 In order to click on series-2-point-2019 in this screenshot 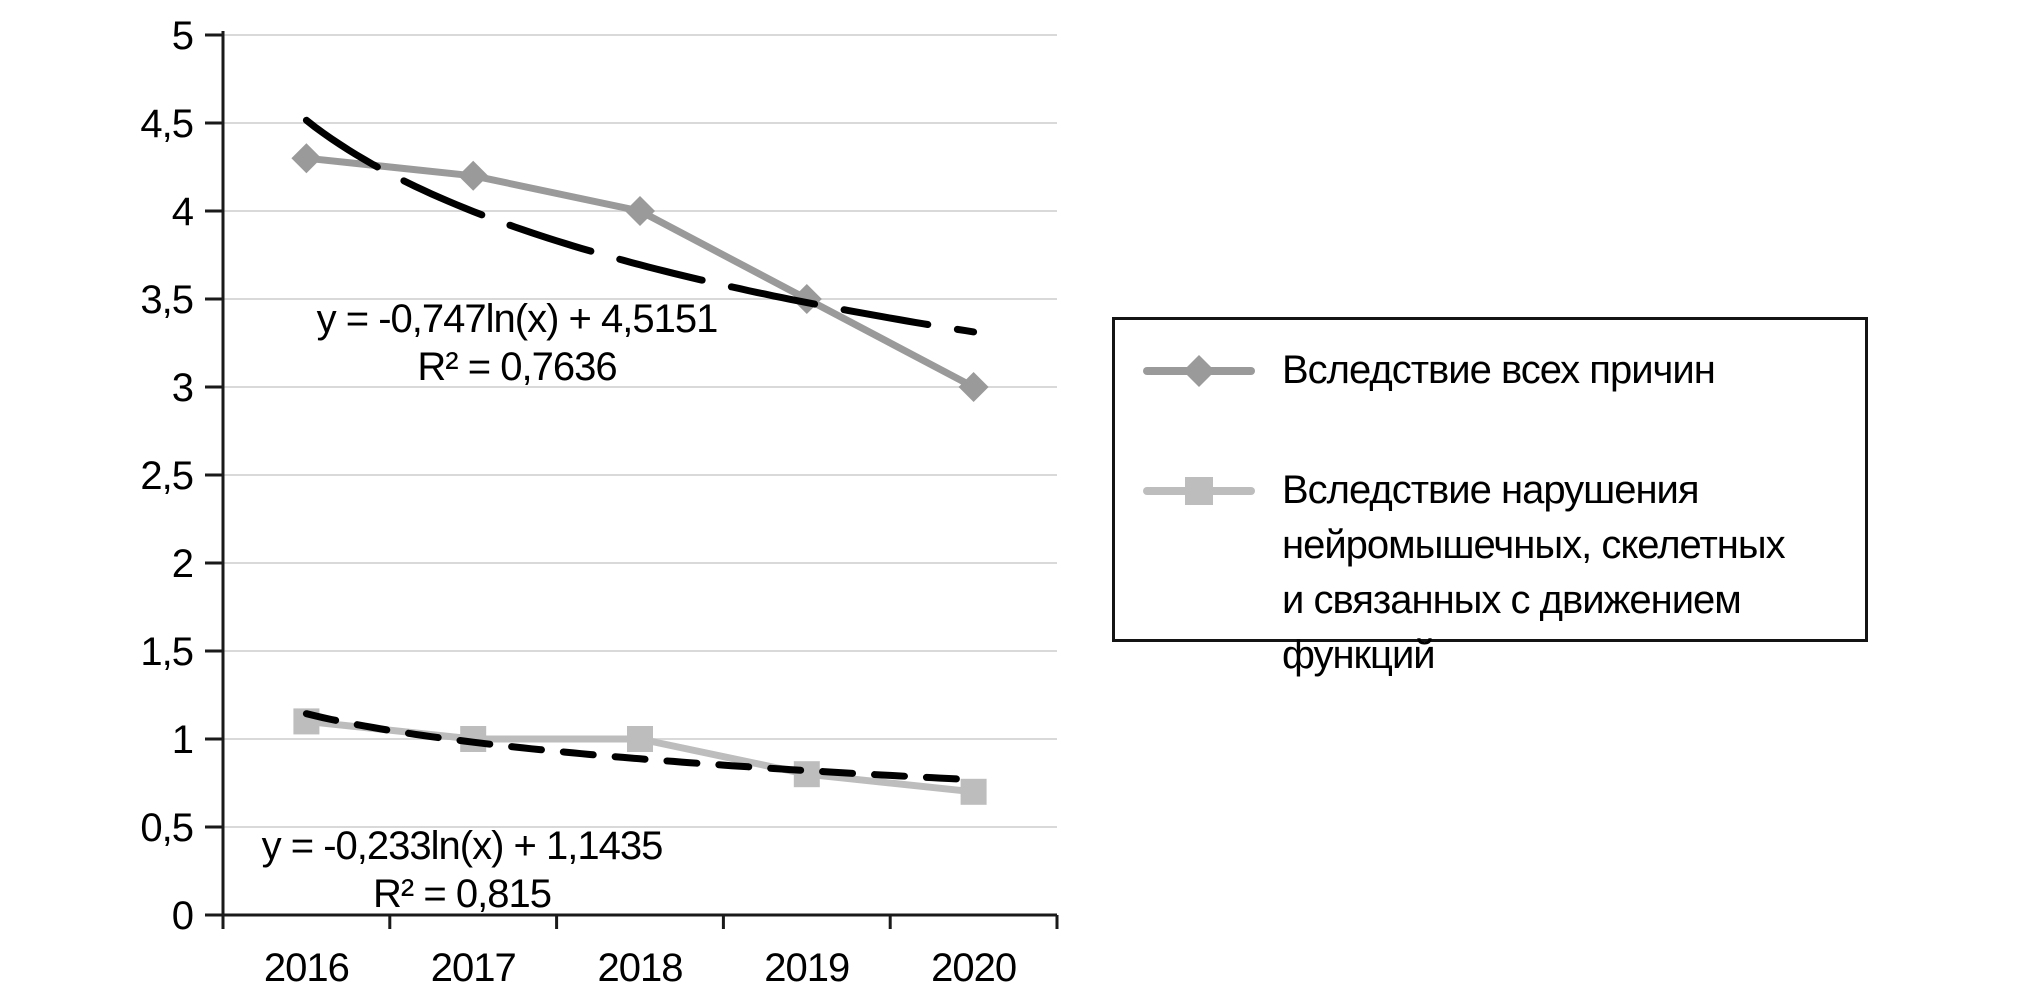, I will do `click(806, 774)`.